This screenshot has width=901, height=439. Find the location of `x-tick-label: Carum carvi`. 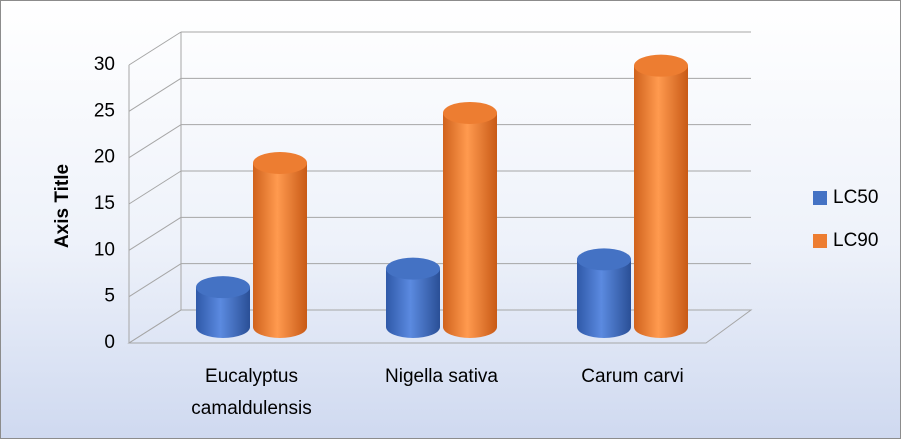

x-tick-label: Carum carvi is located at coordinates (632, 376).